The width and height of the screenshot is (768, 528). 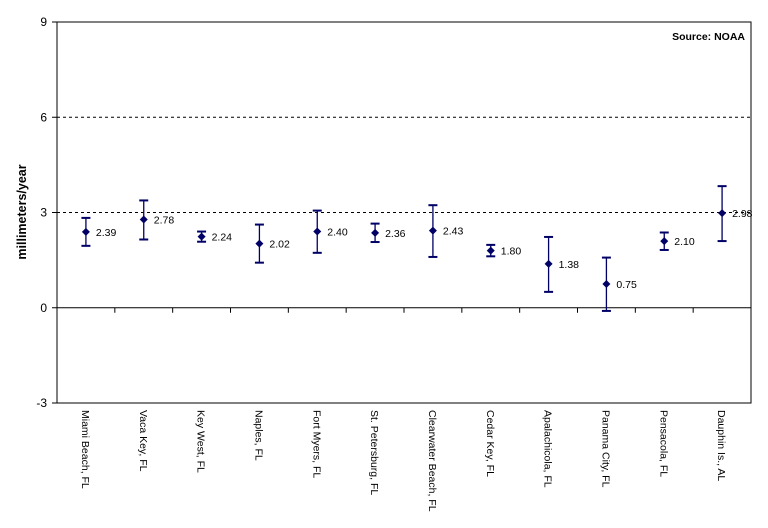 I want to click on data-label: 2.78, so click(x=164, y=220).